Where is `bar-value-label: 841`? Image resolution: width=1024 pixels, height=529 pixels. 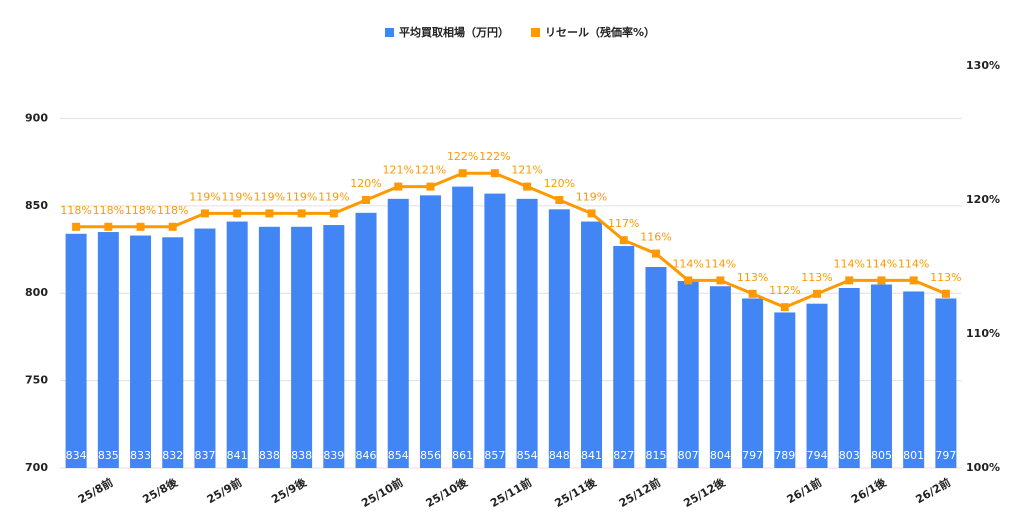 bar-value-label: 841 is located at coordinates (237, 455).